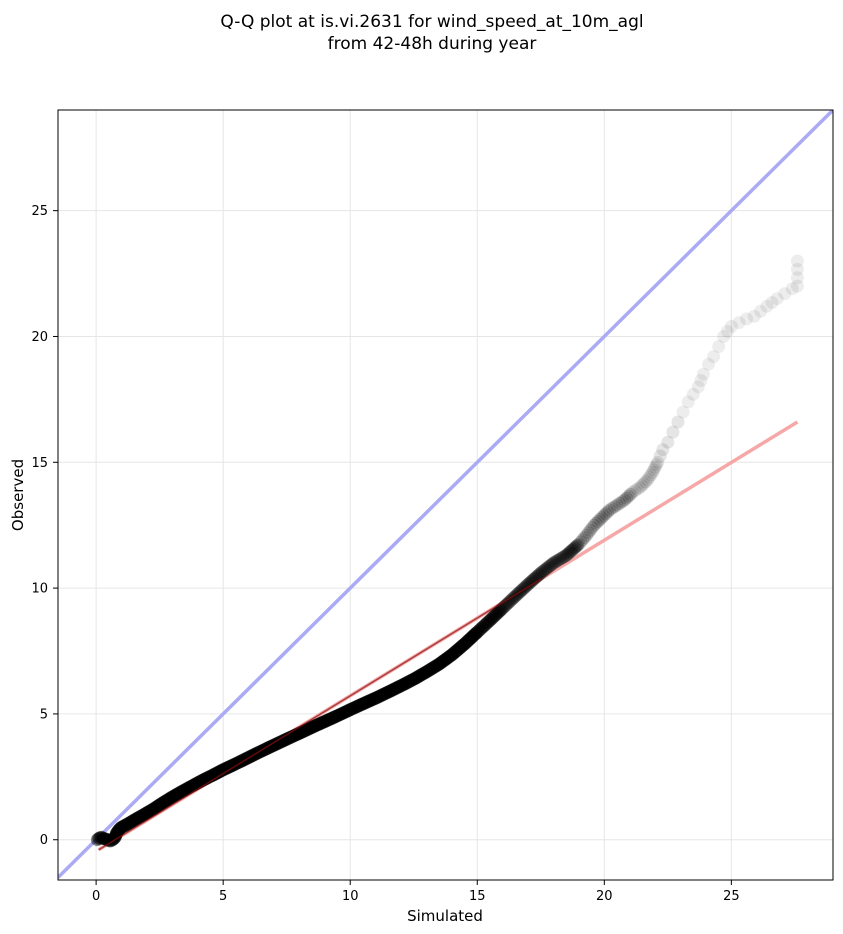 This screenshot has width=843, height=934. I want to click on x-axis-label: Simulated, so click(445, 916).